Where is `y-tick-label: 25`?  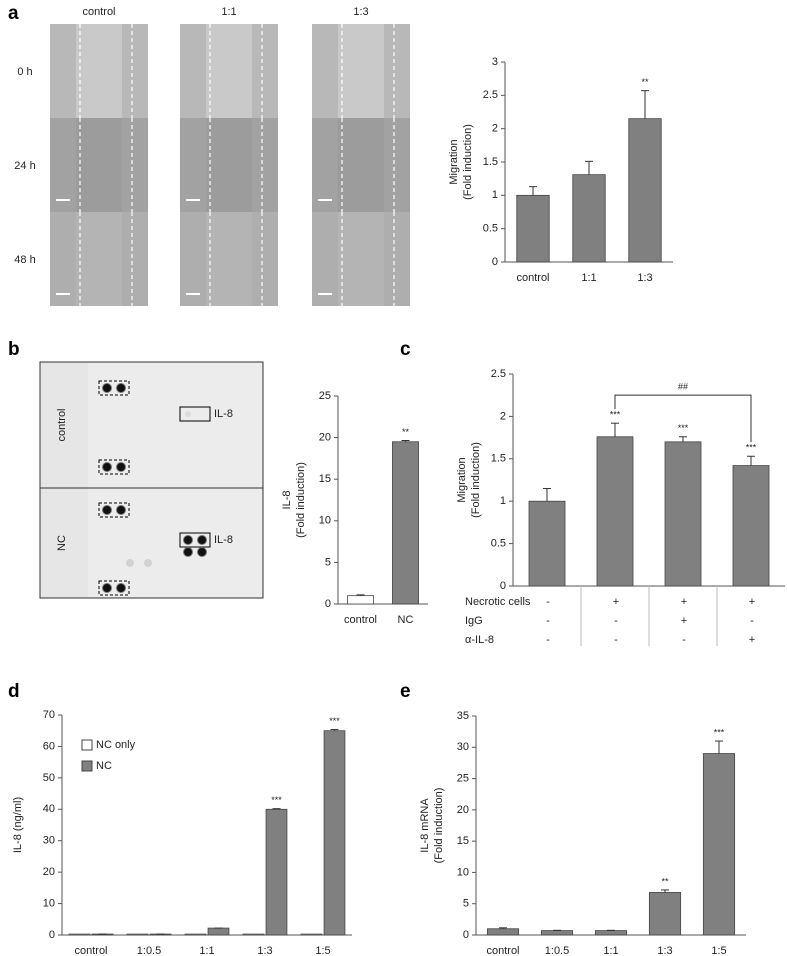 y-tick-label: 25 is located at coordinates (463, 778).